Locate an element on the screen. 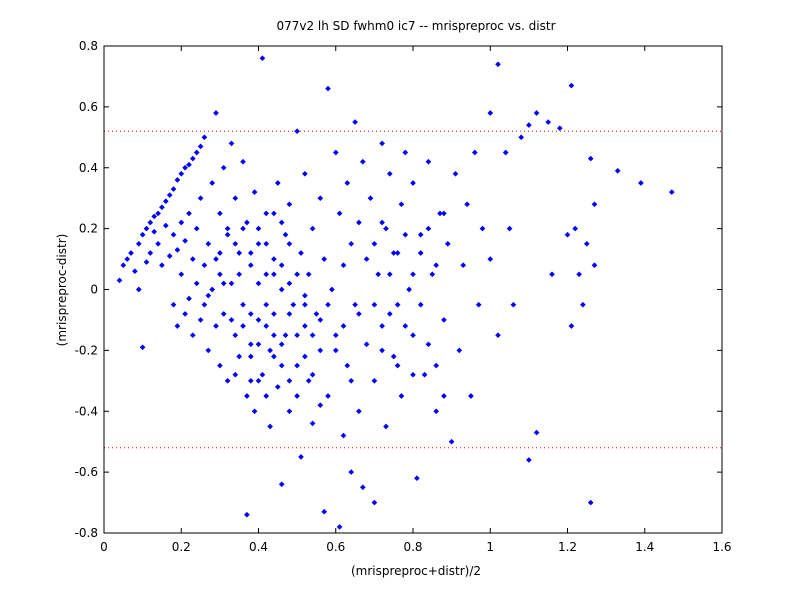  x-tick-label: 1.2 is located at coordinates (567, 547).